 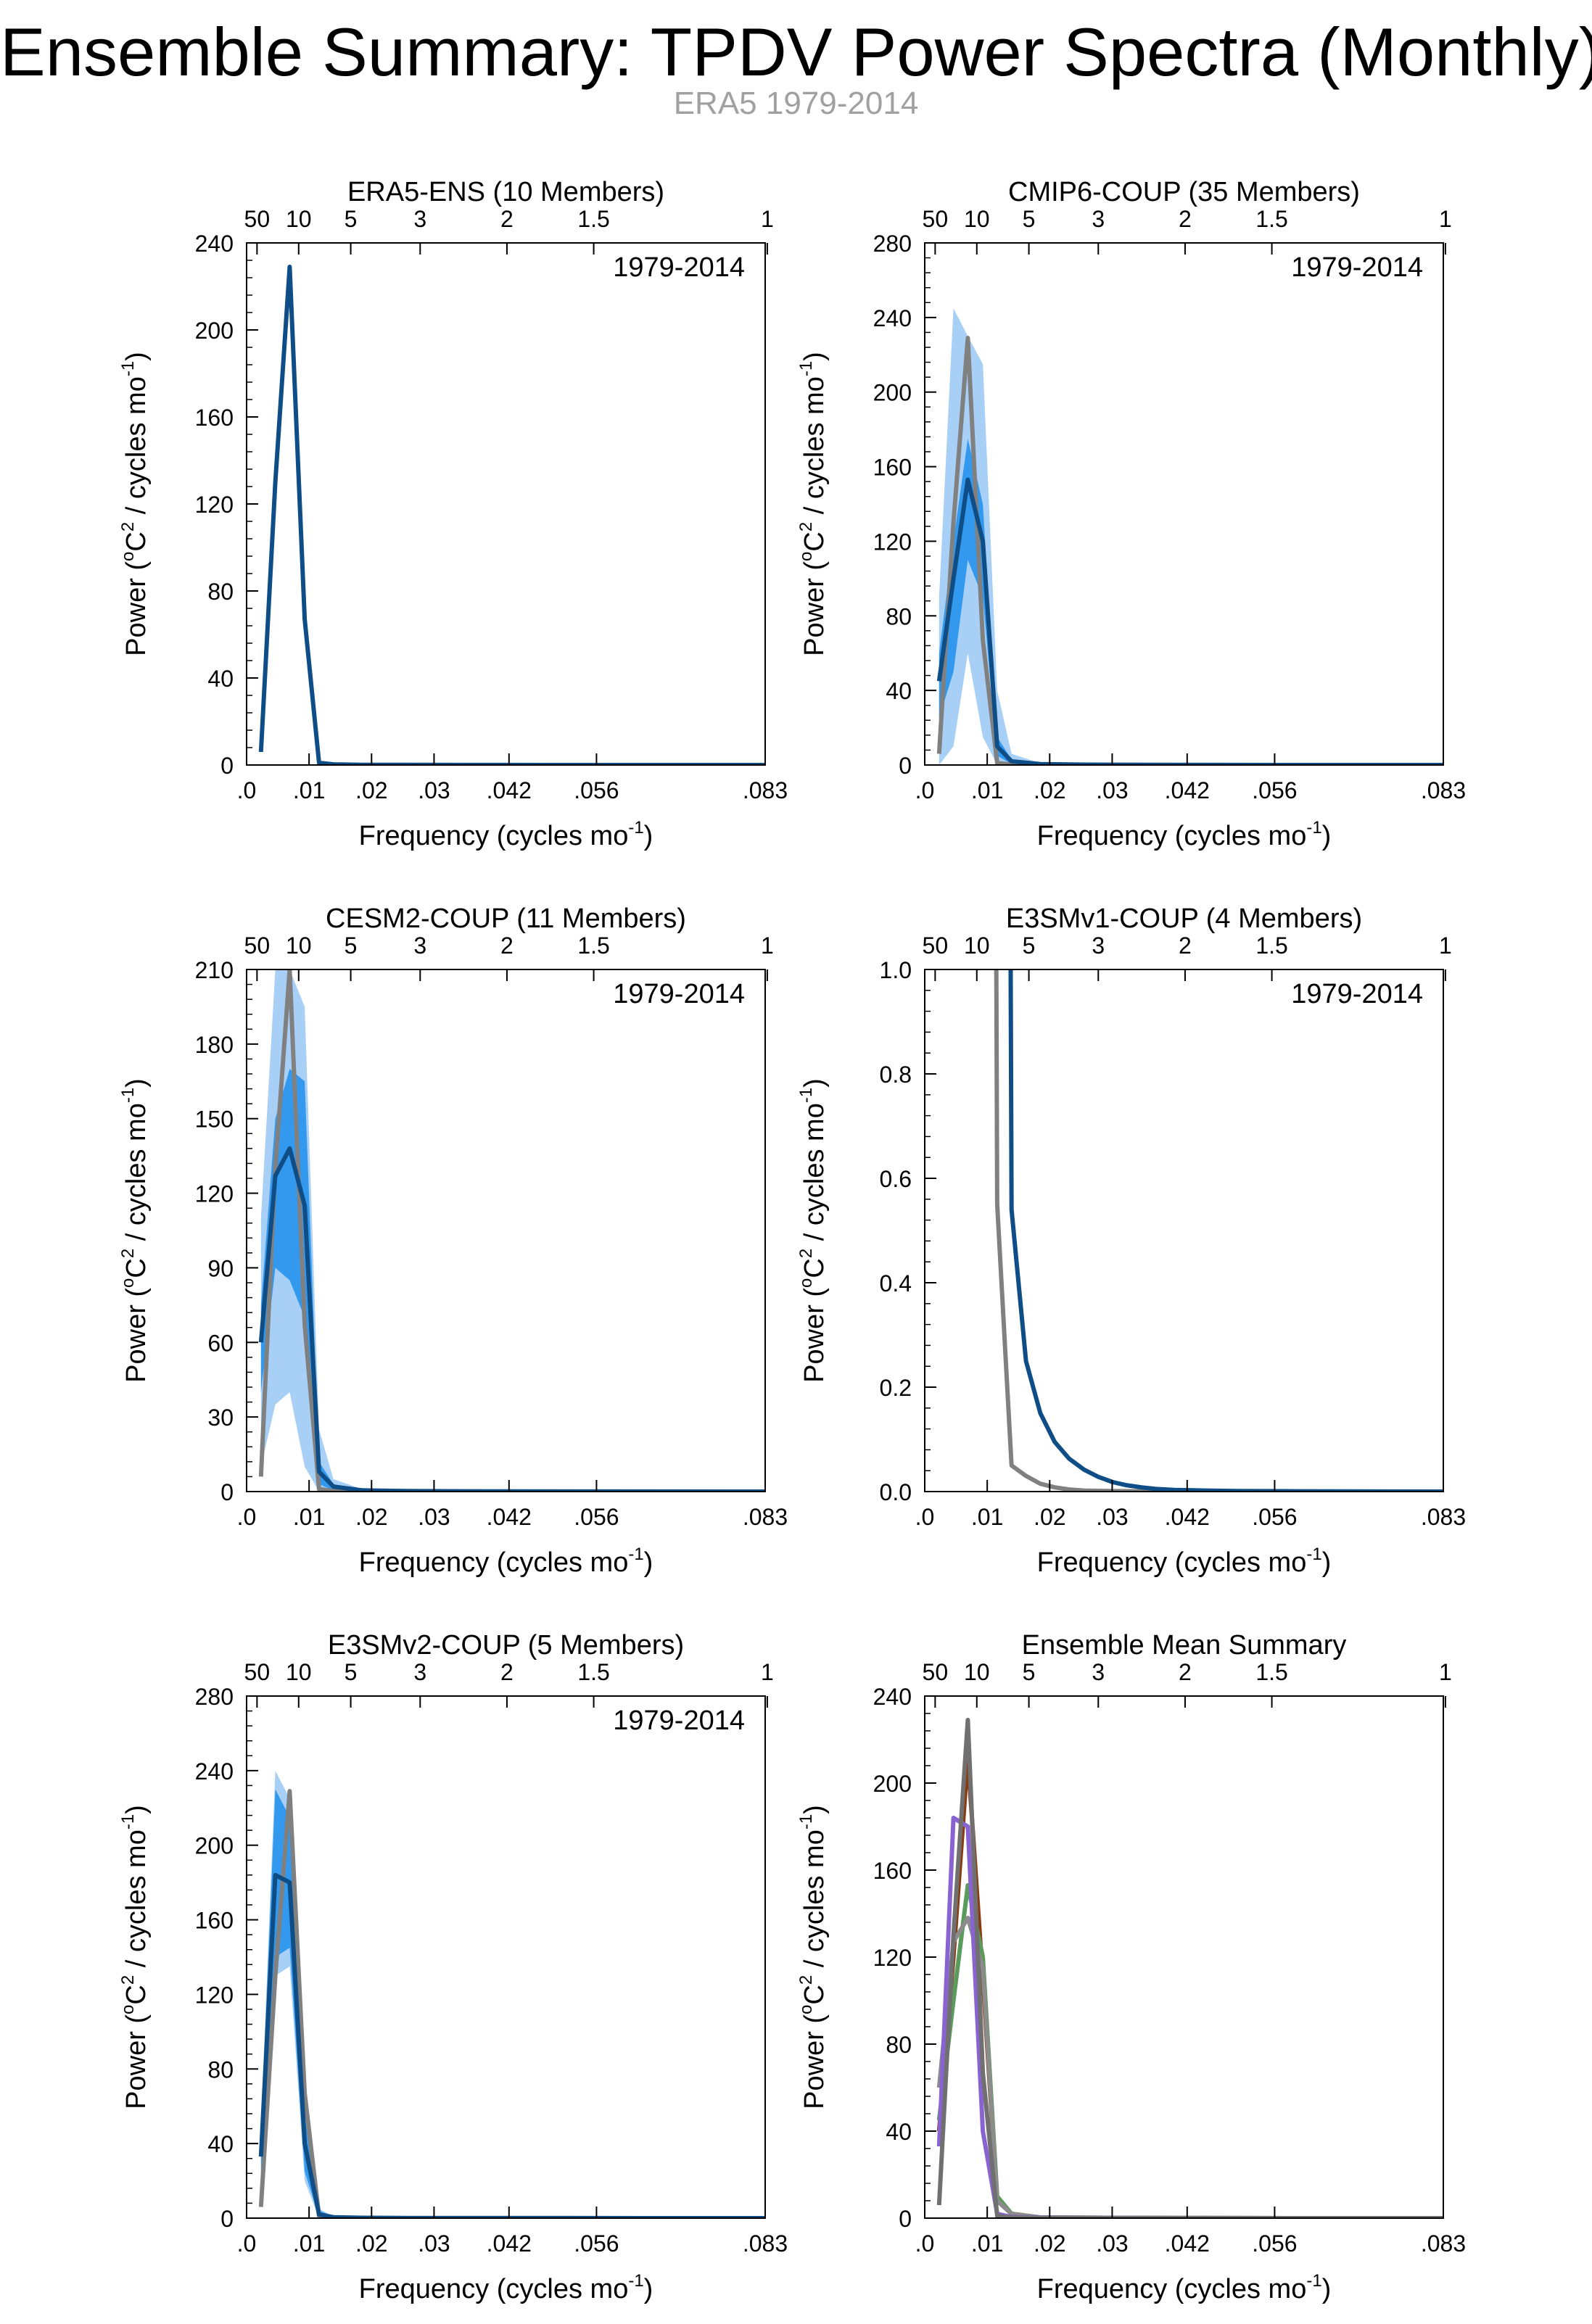 I want to click on x-tick-label: .03, so click(x=1112, y=790).